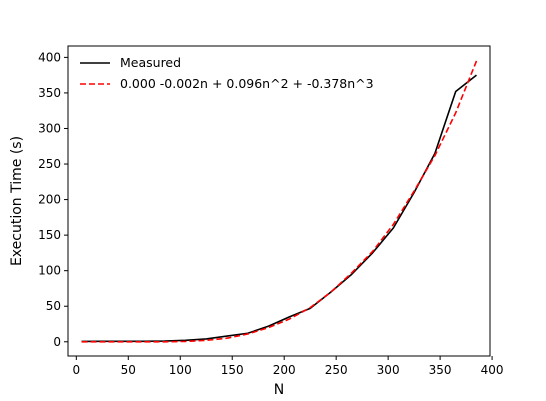 The width and height of the screenshot is (546, 401). What do you see at coordinates (180, 370) in the screenshot?
I see `x-tick-label: 100` at bounding box center [180, 370].